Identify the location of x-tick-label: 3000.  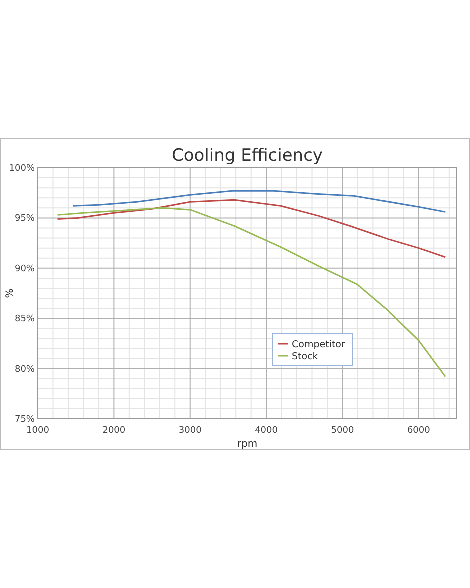
(190, 431).